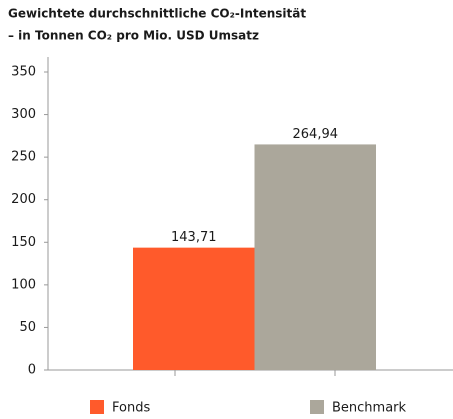 Image resolution: width=453 pixels, height=419 pixels. What do you see at coordinates (23, 157) in the screenshot?
I see `y-tick-label: 250` at bounding box center [23, 157].